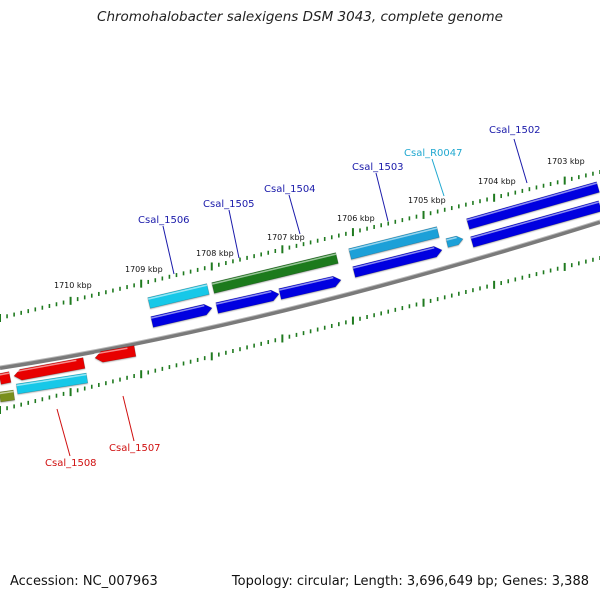 This screenshot has height=600, width=600. I want to click on tick-label-1703: 1703 kbp, so click(566, 161).